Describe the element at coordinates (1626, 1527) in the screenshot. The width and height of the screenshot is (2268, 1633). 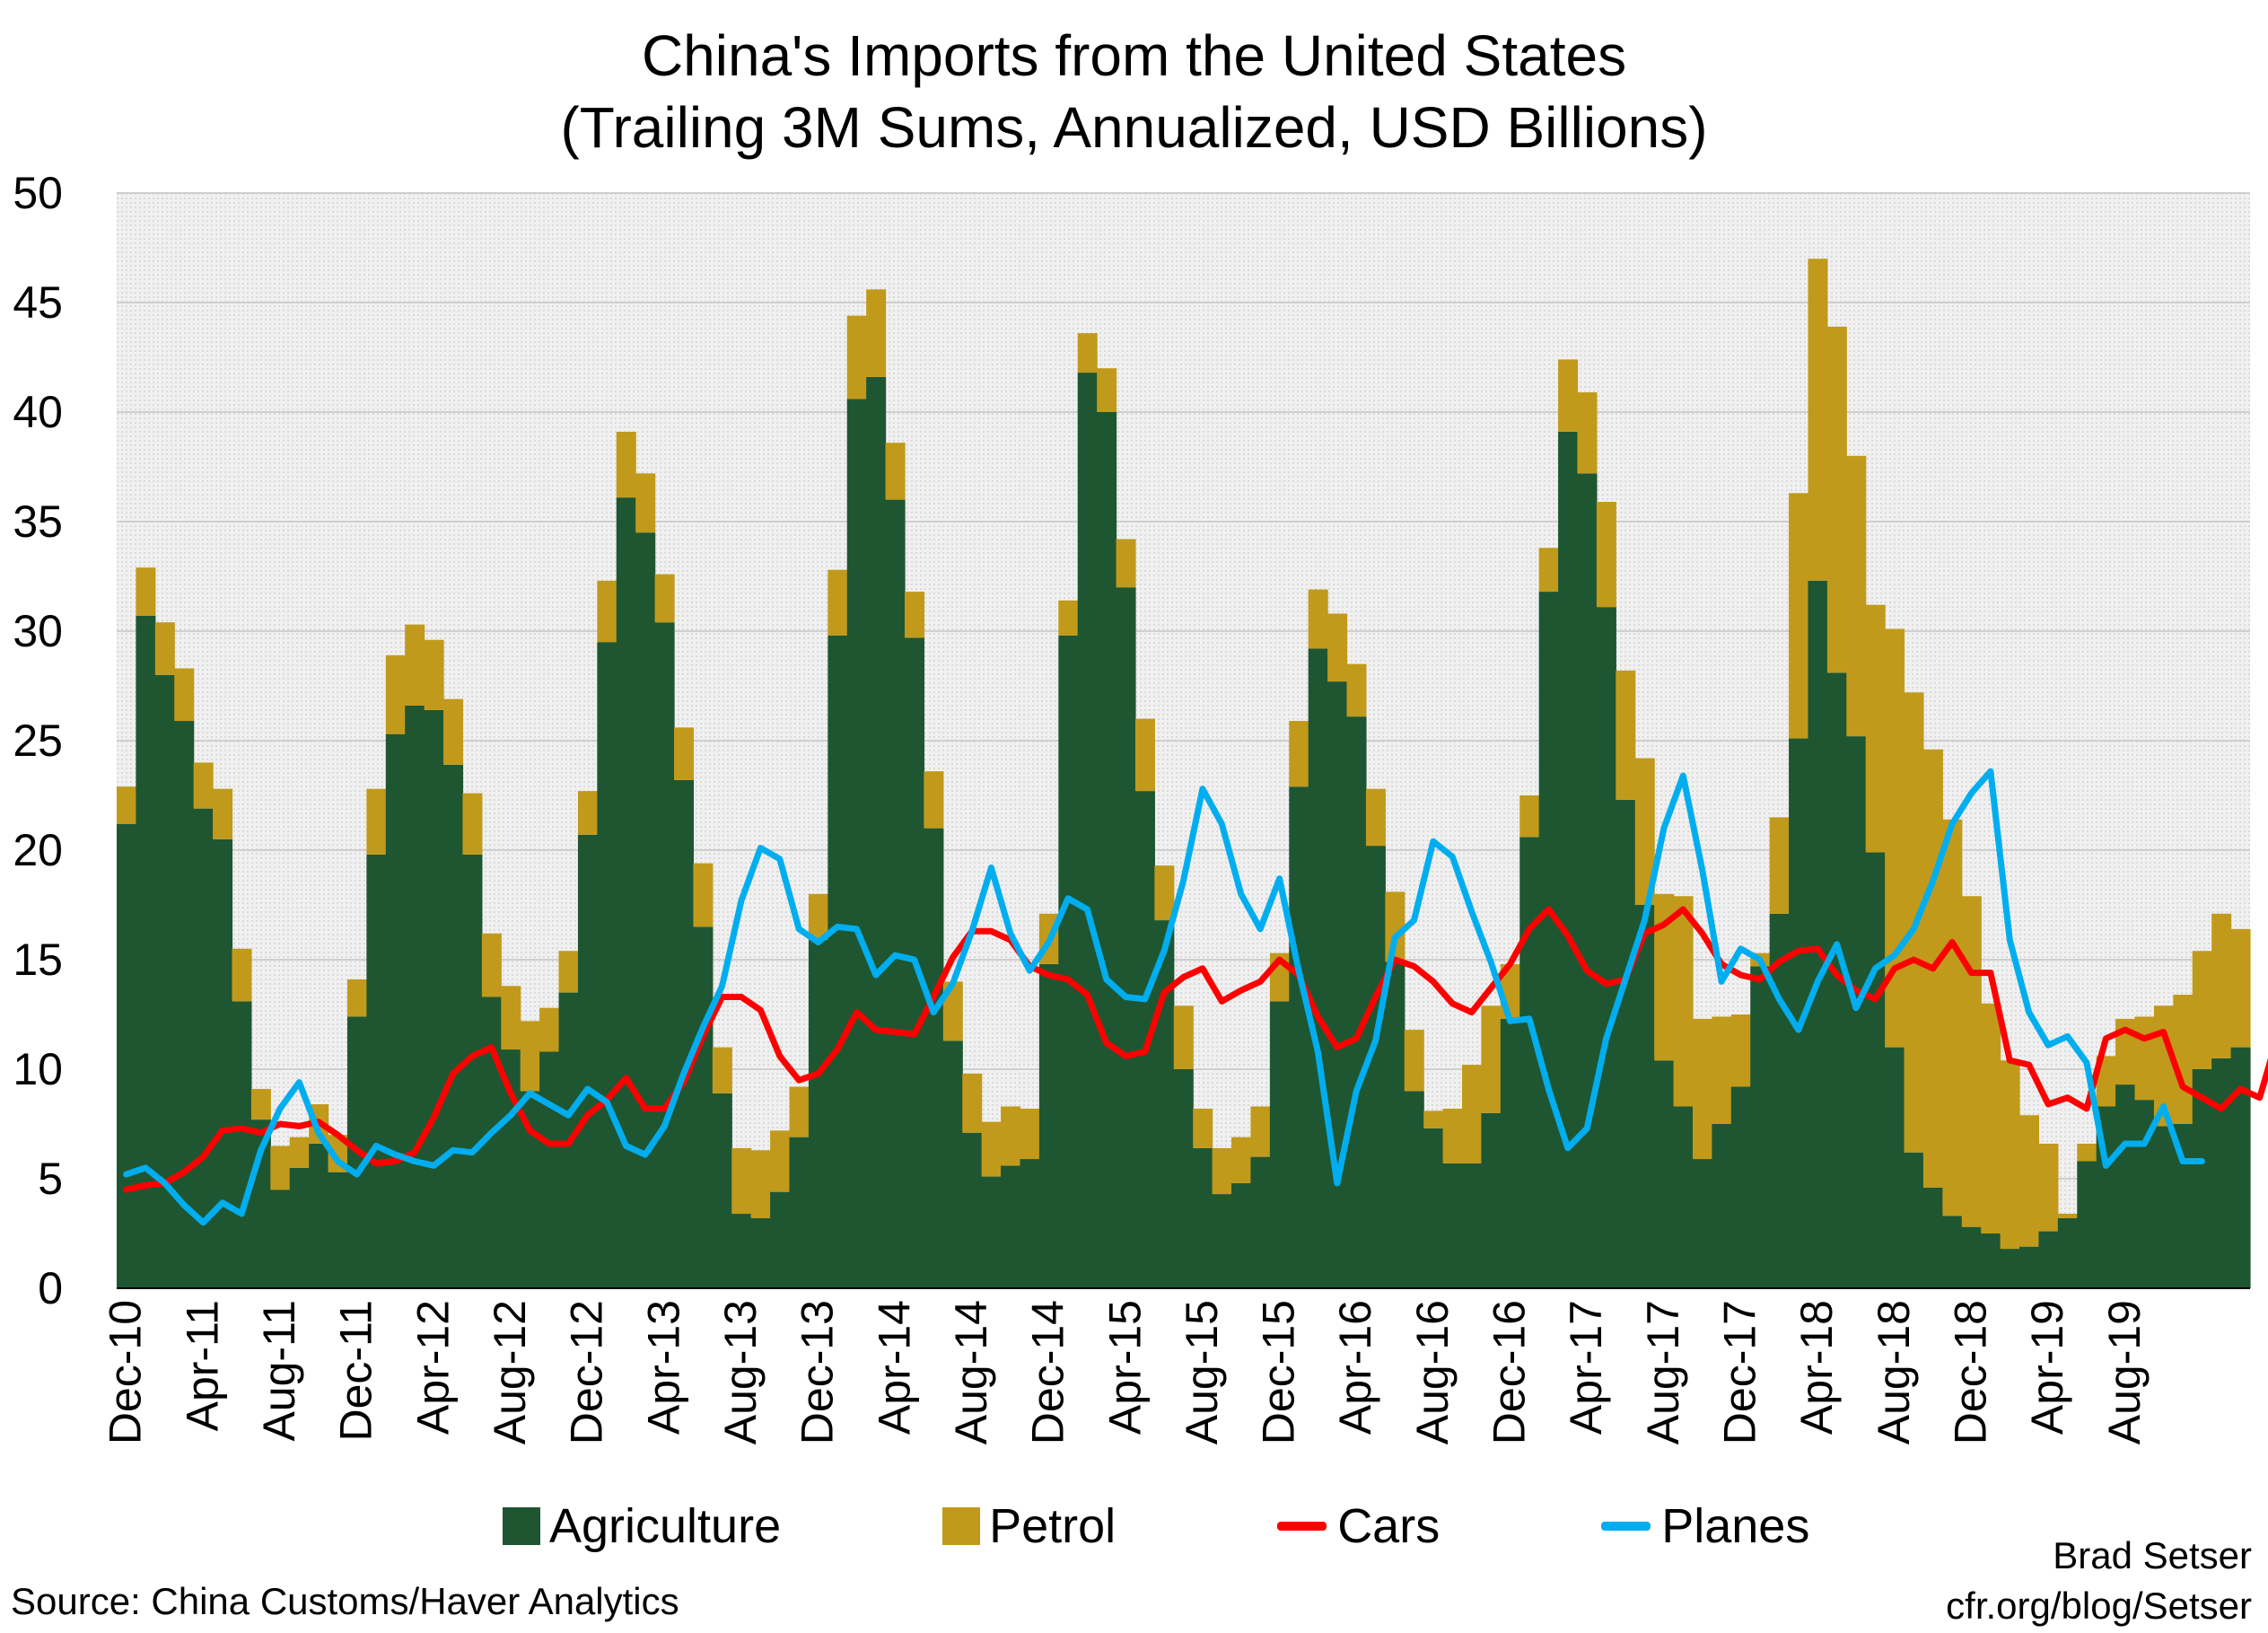
I see `legend-swatch-planes` at that location.